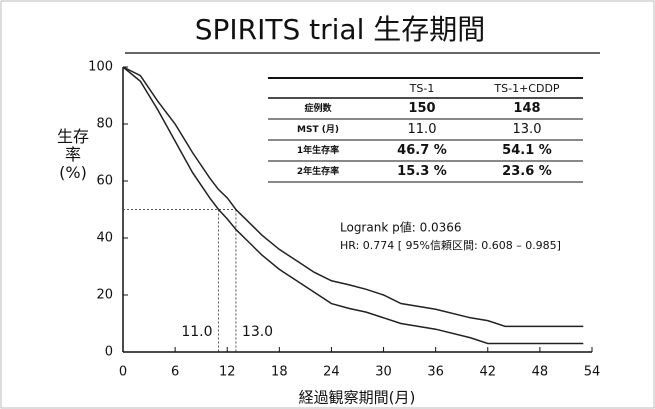 Image resolution: width=655 pixels, height=409 pixels. Describe the element at coordinates (331, 372) in the screenshot. I see `x-tick-label: 24` at that location.